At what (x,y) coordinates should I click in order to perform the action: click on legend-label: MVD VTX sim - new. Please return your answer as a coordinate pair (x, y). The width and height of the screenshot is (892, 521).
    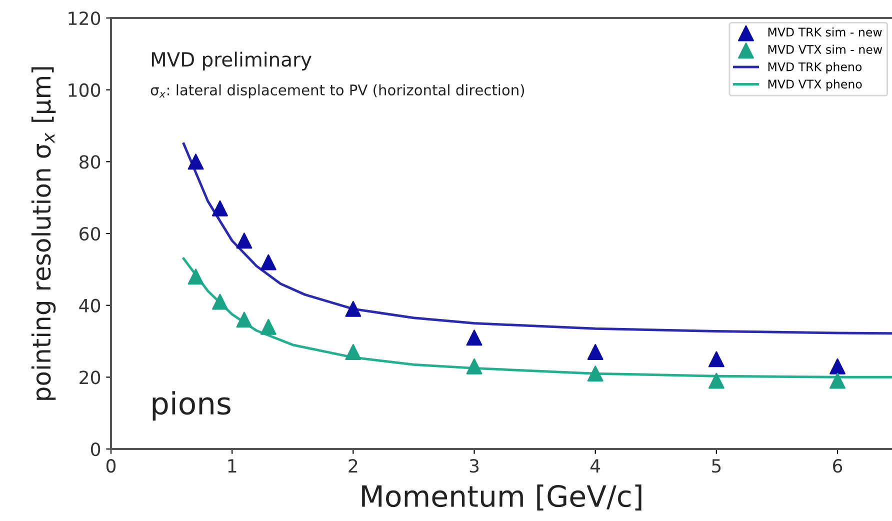
    Looking at the image, I should click on (825, 49).